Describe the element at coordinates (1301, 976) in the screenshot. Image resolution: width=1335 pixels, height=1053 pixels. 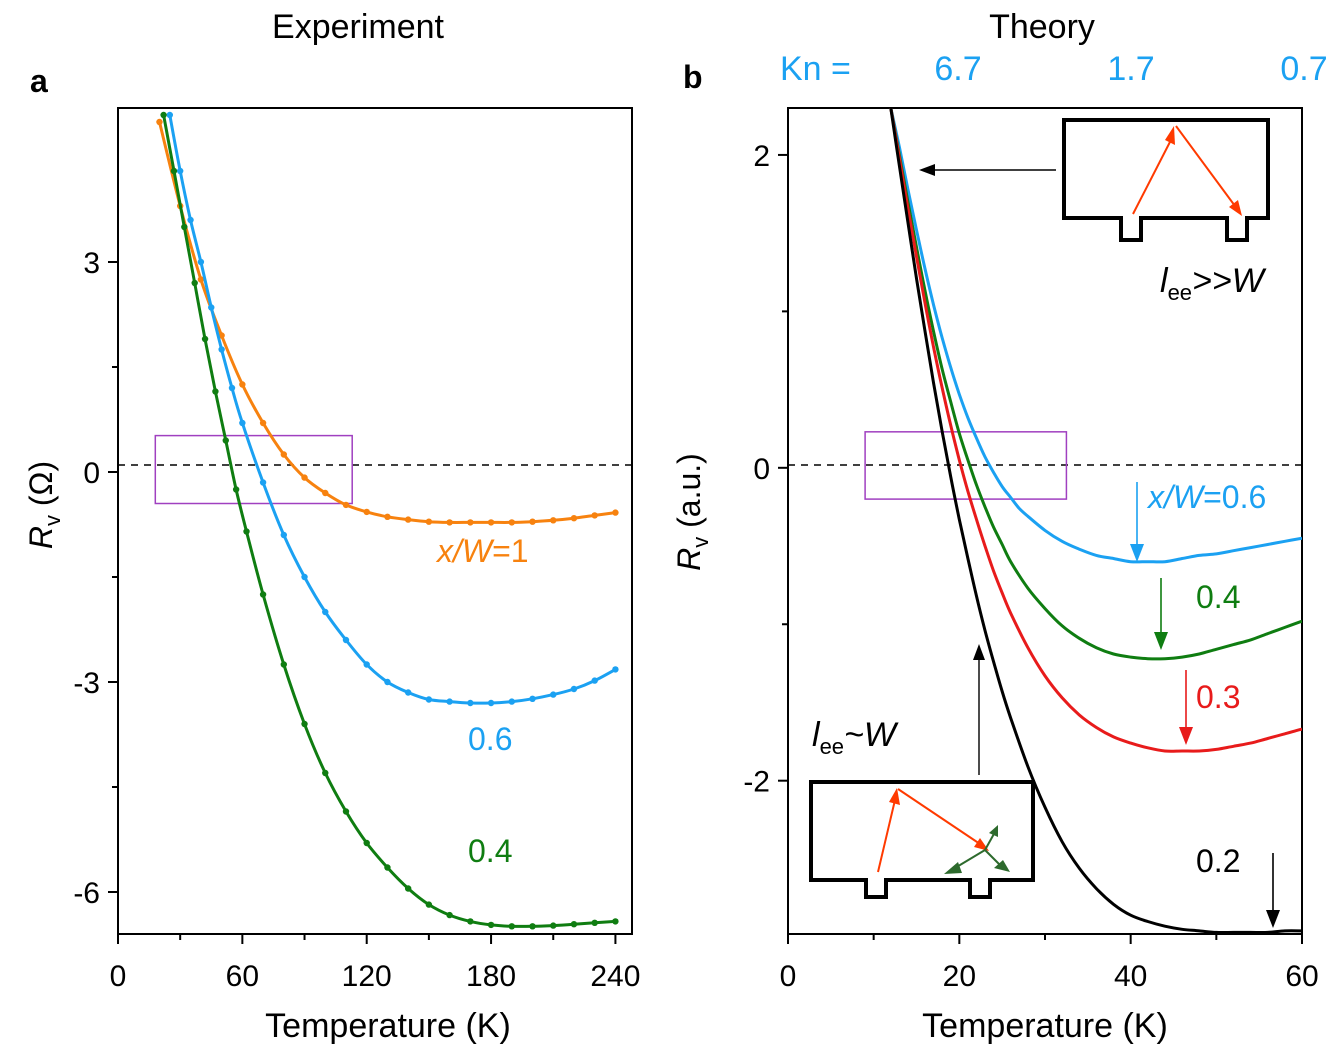
I see `panel-b-xtick-label-3: 60` at that location.